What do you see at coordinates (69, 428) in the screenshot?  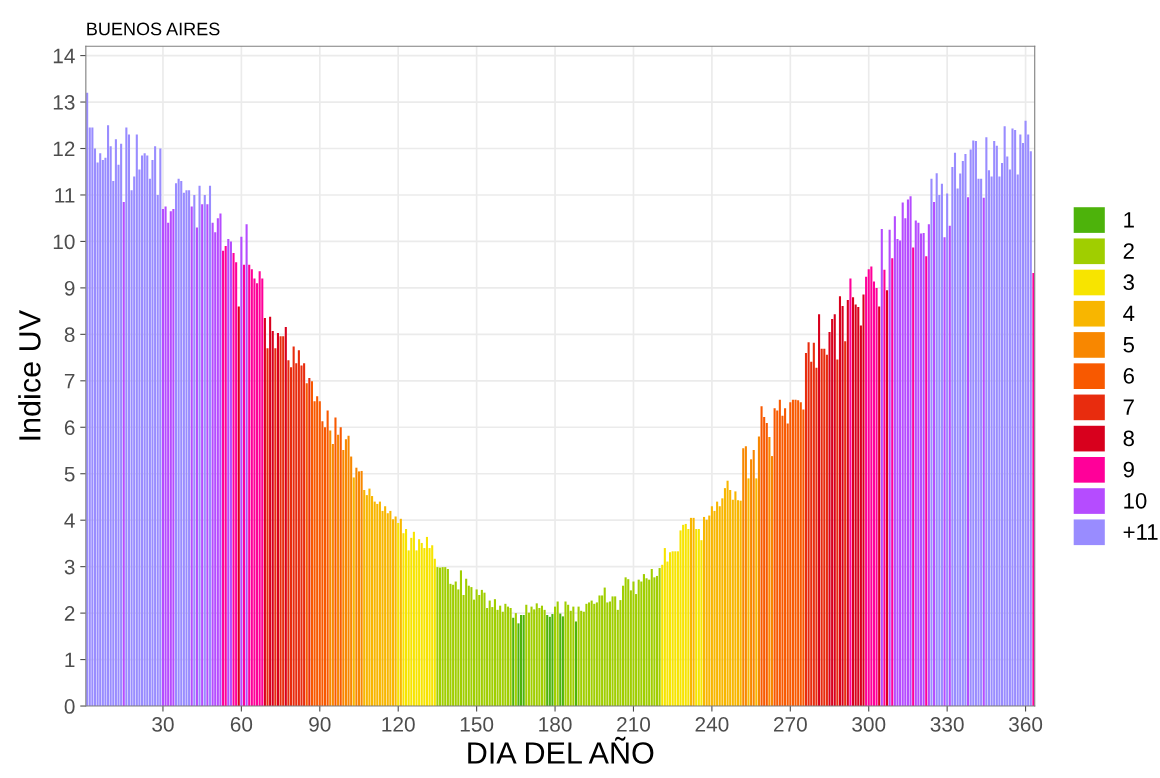 I see `y-tick-label: 6` at bounding box center [69, 428].